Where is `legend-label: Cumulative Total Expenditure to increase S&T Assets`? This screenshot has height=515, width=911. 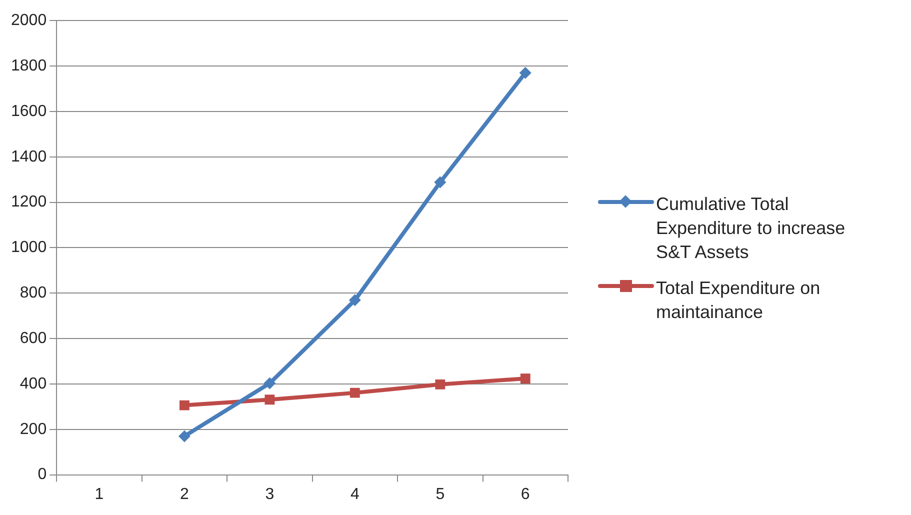
legend-label: Cumulative Total Expenditure to increase S&T Assets is located at coordinates (751, 228).